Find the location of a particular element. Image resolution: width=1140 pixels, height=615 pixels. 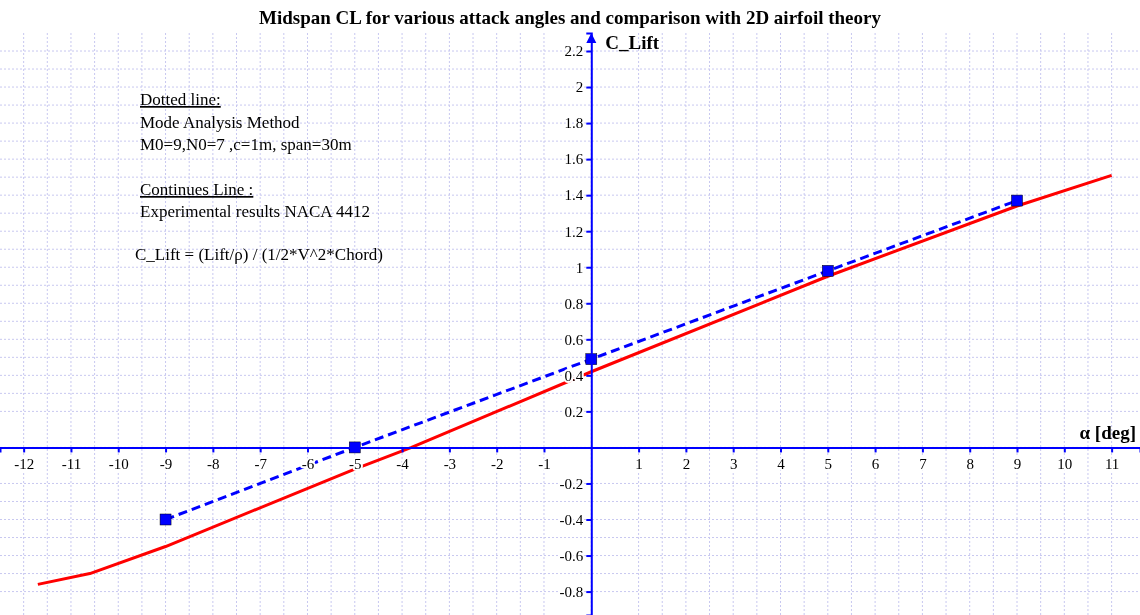

x-tick-label: -1 is located at coordinates (544, 463).